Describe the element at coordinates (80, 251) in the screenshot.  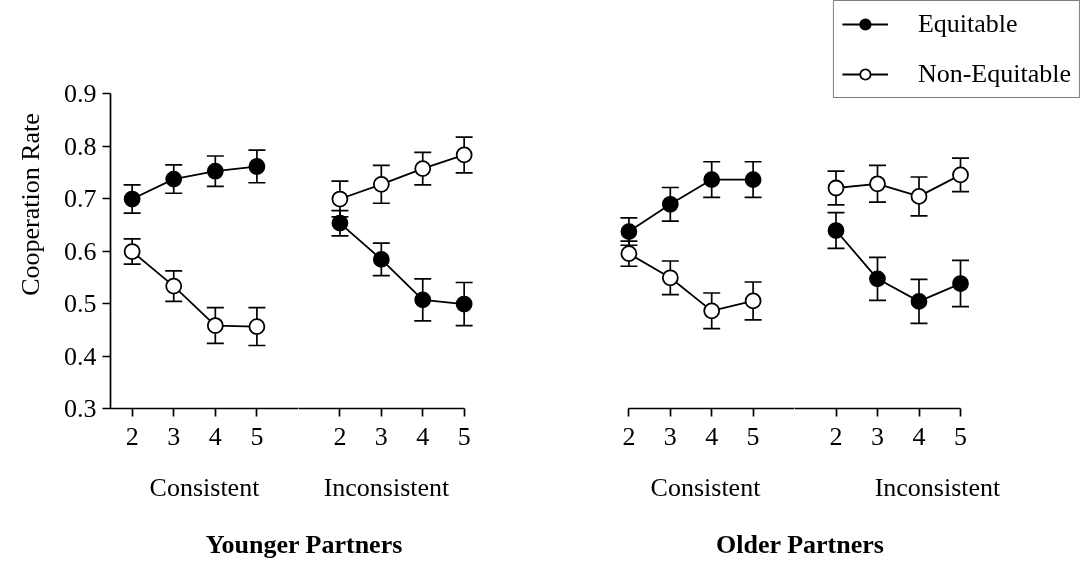
I see `y-tick-label: 0.6` at that location.